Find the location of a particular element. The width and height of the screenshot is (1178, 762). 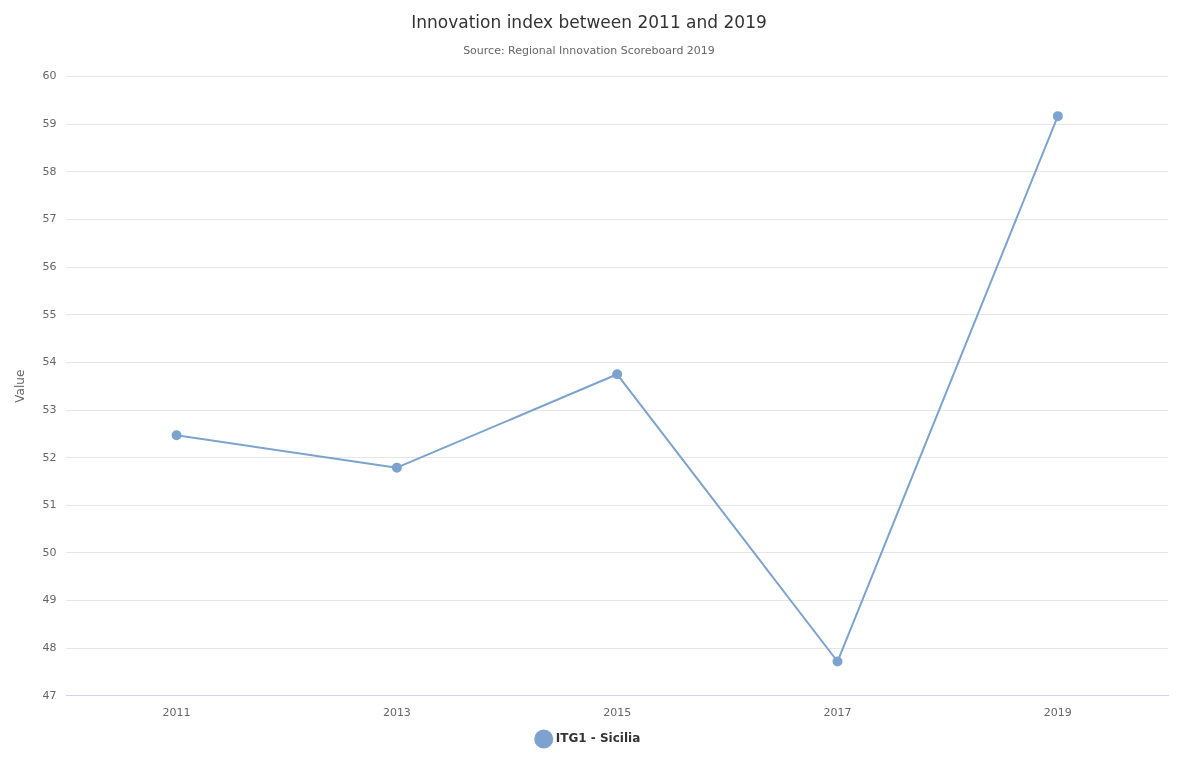

y-tick-label: 56 is located at coordinates (49, 266).